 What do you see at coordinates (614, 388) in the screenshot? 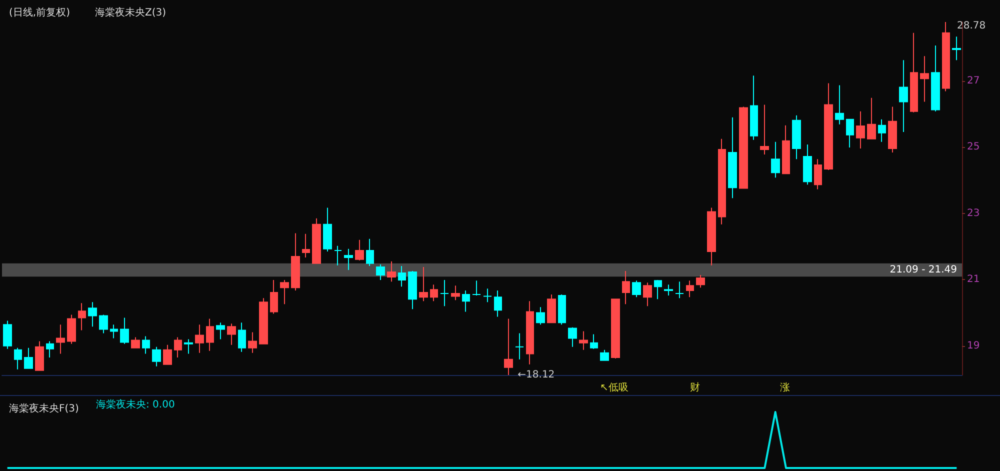
I see `text: ↖低吸` at bounding box center [614, 388].